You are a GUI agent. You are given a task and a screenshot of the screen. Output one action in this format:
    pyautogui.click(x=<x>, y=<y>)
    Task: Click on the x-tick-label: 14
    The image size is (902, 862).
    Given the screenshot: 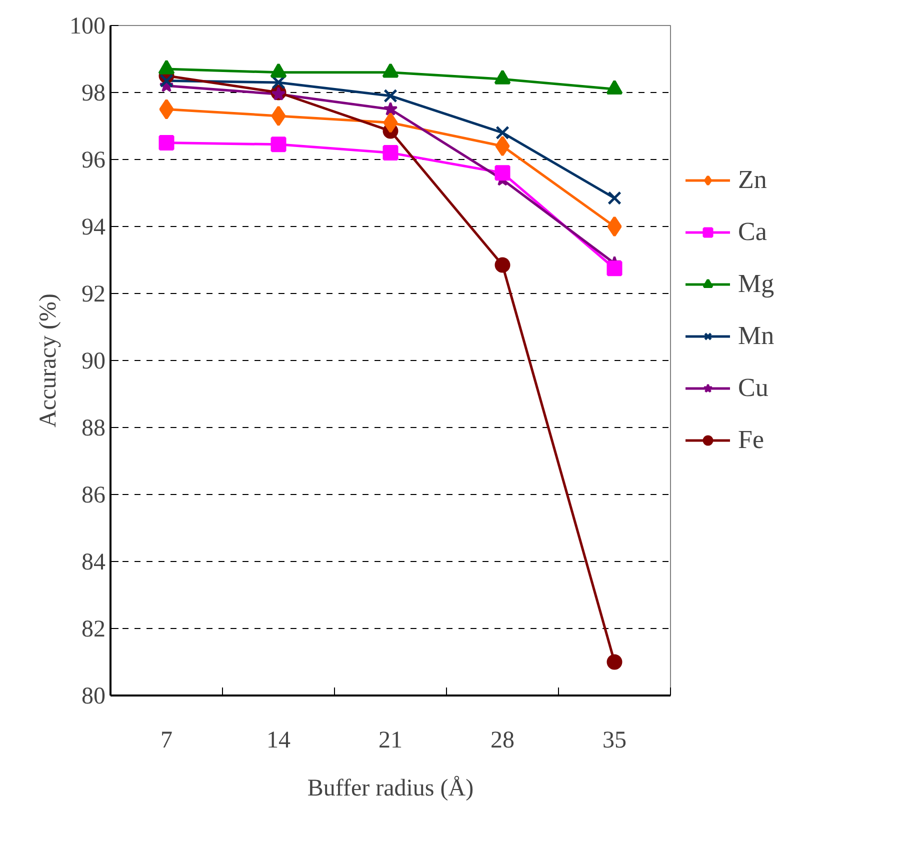 What is the action you would take?
    pyautogui.click(x=278, y=741)
    